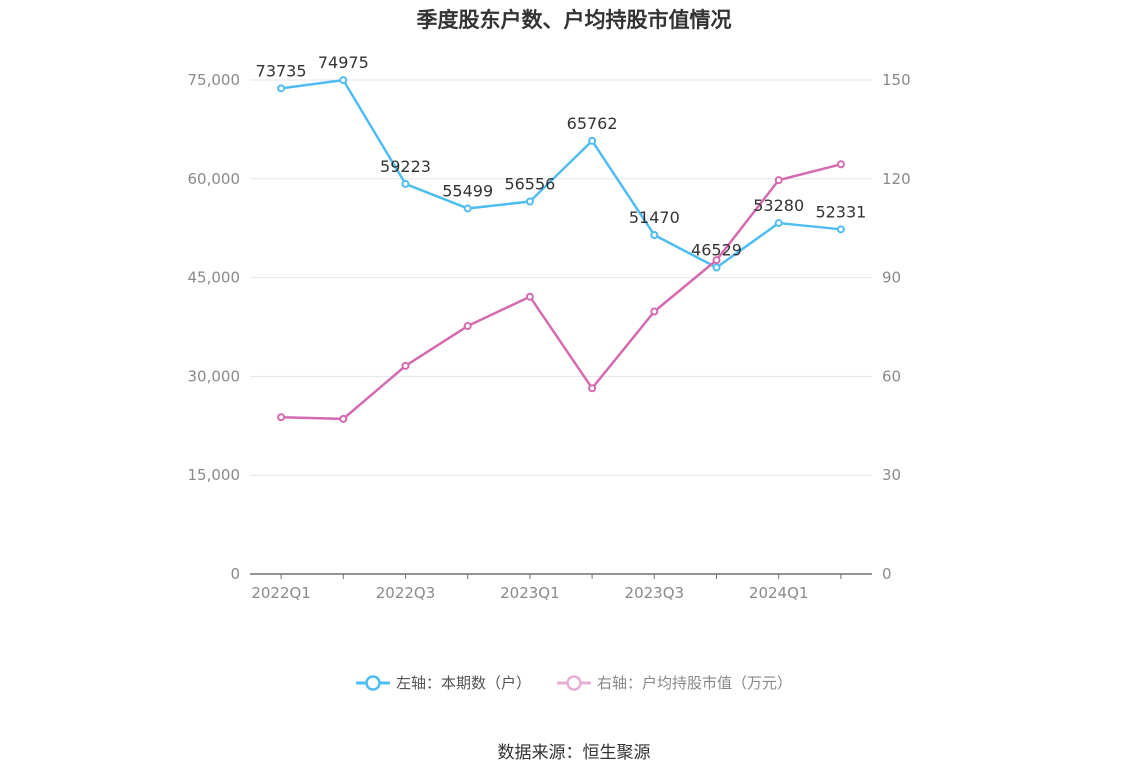 The image size is (1148, 776). What do you see at coordinates (716, 250) in the screenshot?
I see `data-label: 46529` at bounding box center [716, 250].